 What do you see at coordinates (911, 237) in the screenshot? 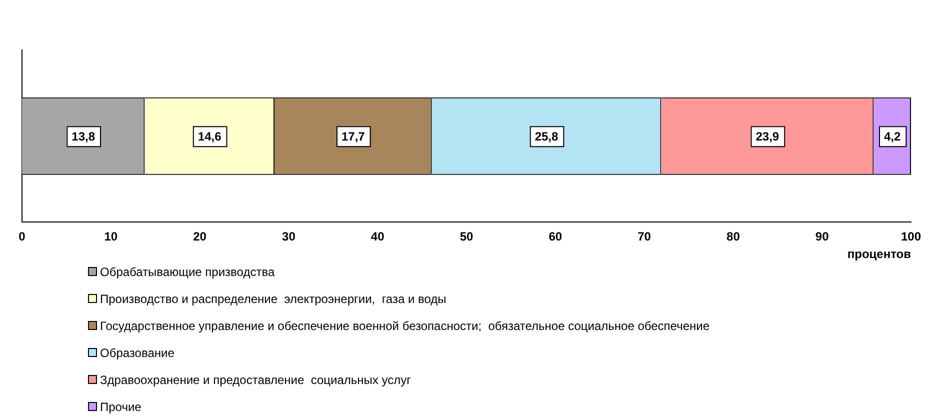
I see `x-tick-label: 100` at bounding box center [911, 237].